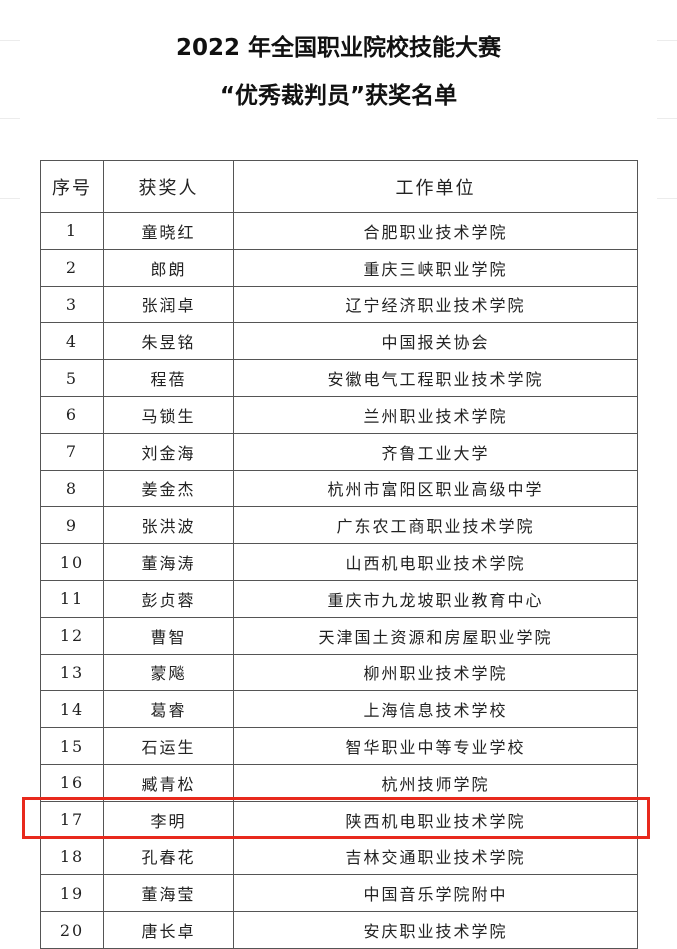 The image size is (677, 949). I want to click on cell-index: 18, so click(72, 856).